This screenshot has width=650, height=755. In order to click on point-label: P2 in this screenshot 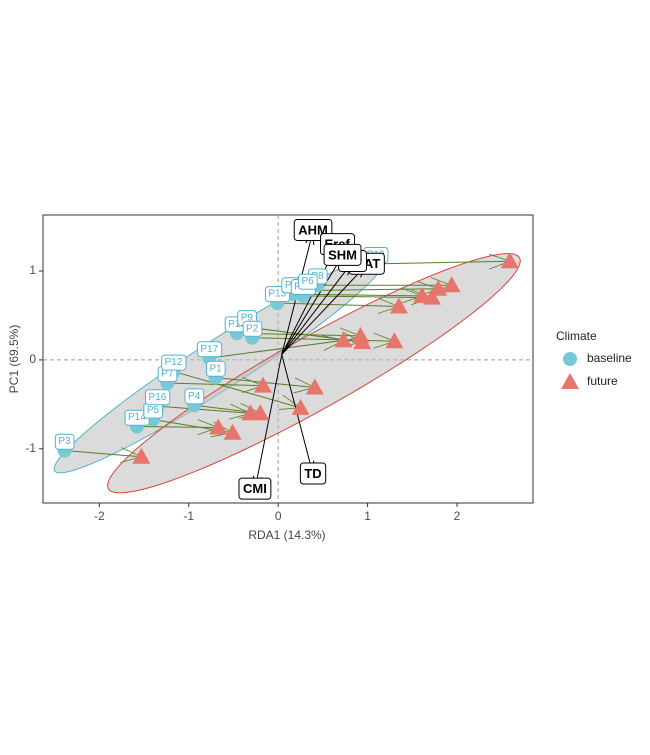, I will do `click(252, 328)`.